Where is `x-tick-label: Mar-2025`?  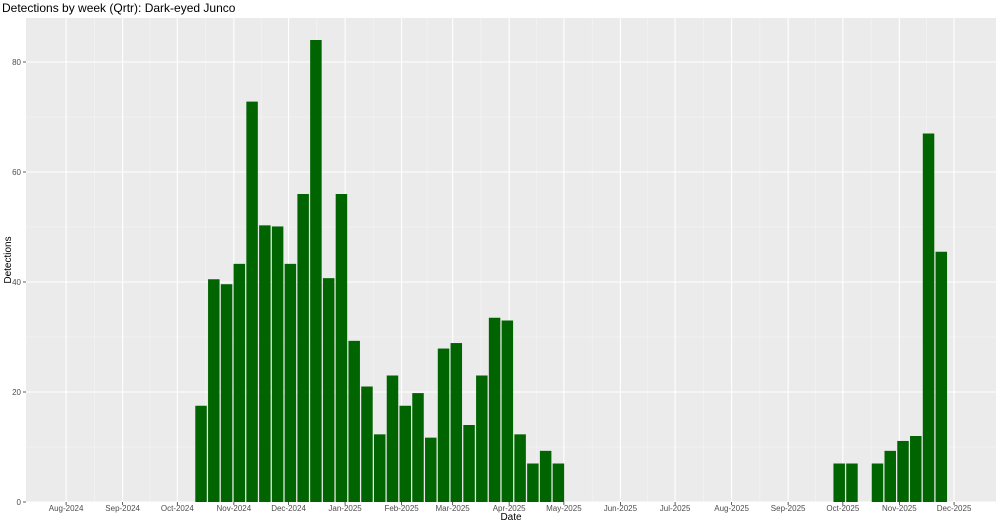
x-tick-label: Mar-2025 is located at coordinates (453, 508).